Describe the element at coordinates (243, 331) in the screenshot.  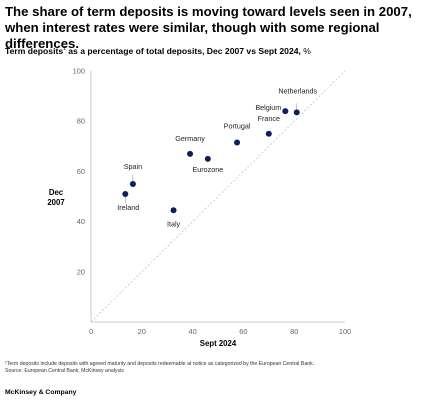
I see `x-tick-label: 60` at that location.